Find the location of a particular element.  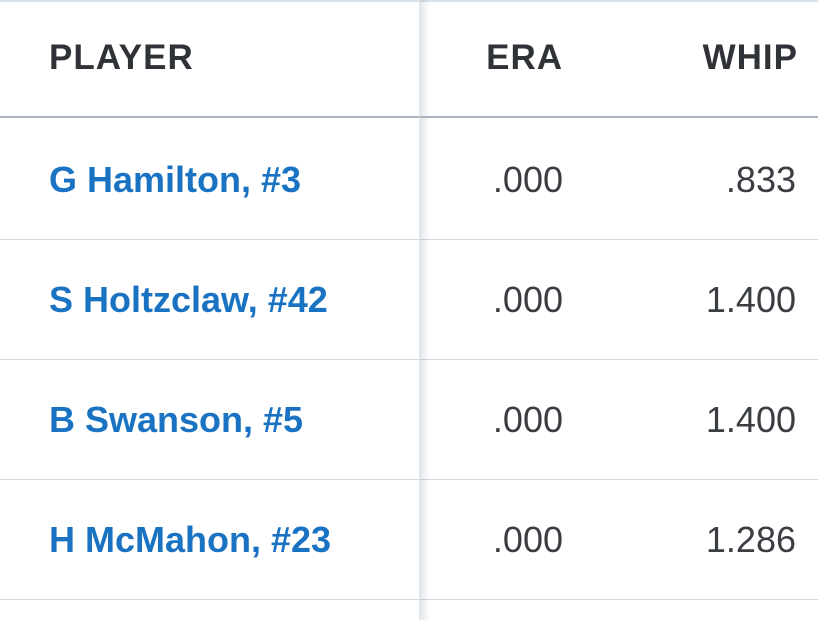

whip-value: .833 is located at coordinates (760, 179).